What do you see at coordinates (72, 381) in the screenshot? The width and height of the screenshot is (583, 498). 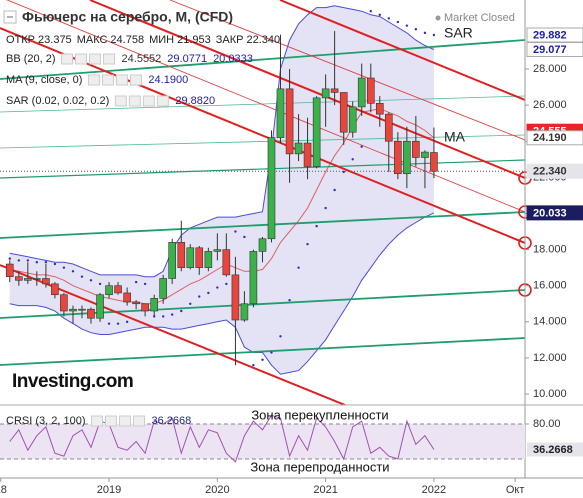 I see `watermark: Investing.com` at bounding box center [72, 381].